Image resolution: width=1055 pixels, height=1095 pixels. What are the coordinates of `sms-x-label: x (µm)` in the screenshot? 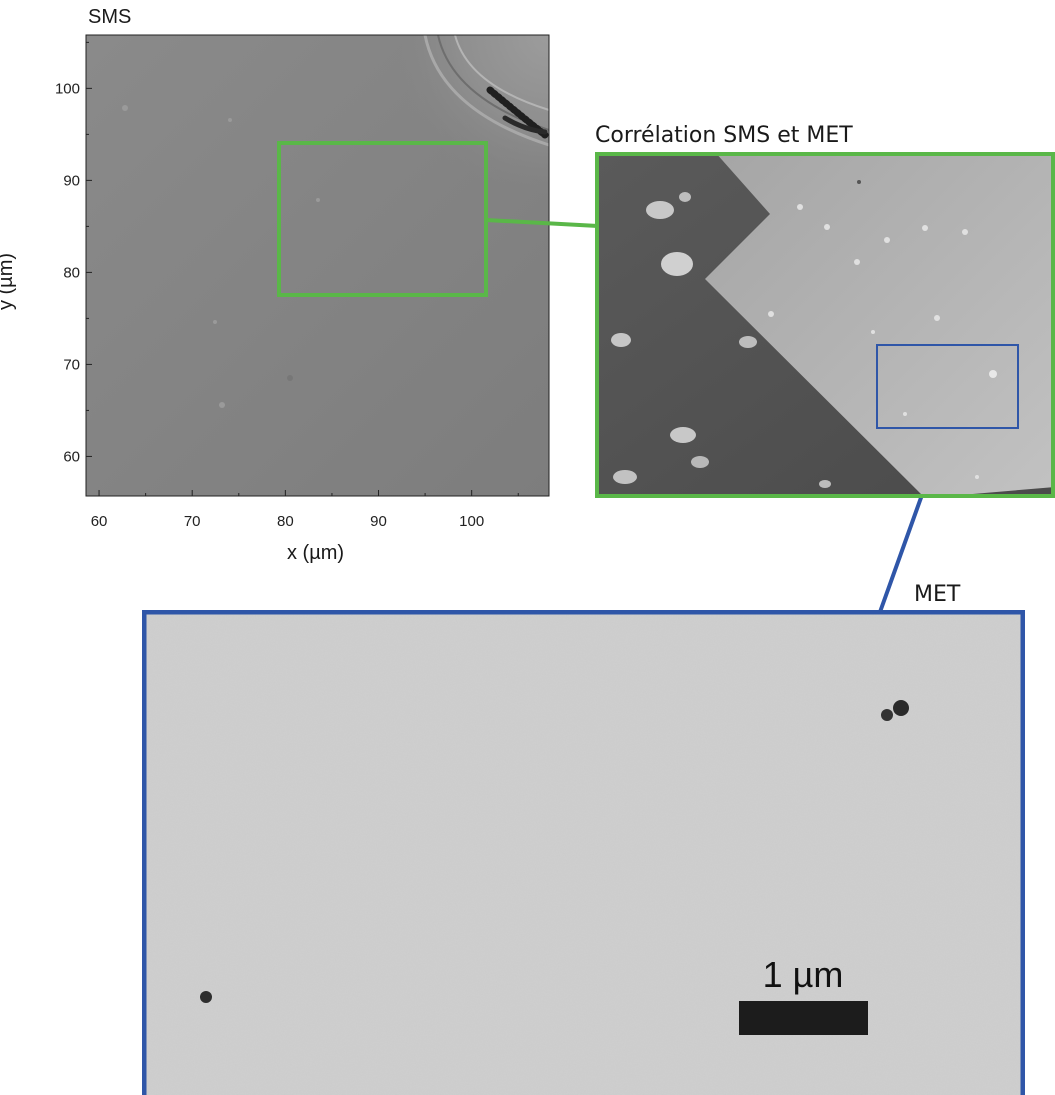 It's located at (316, 553).